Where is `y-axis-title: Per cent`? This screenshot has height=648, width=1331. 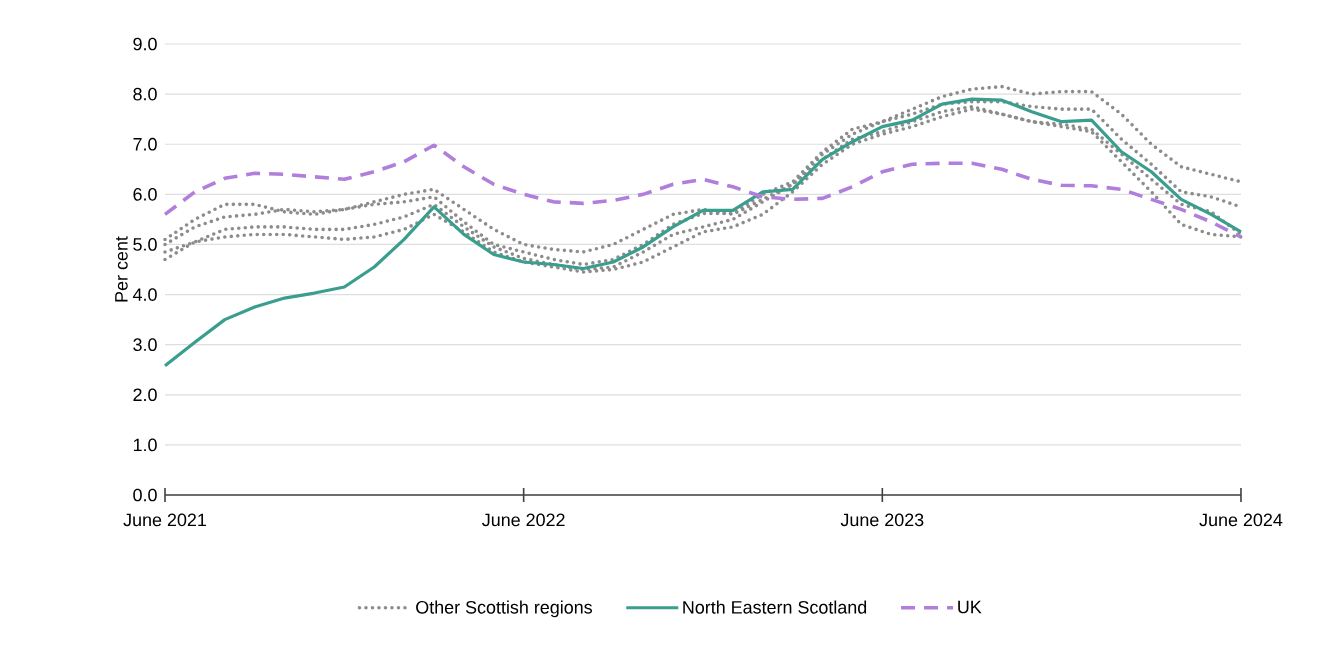 y-axis-title: Per cent is located at coordinates (121, 269).